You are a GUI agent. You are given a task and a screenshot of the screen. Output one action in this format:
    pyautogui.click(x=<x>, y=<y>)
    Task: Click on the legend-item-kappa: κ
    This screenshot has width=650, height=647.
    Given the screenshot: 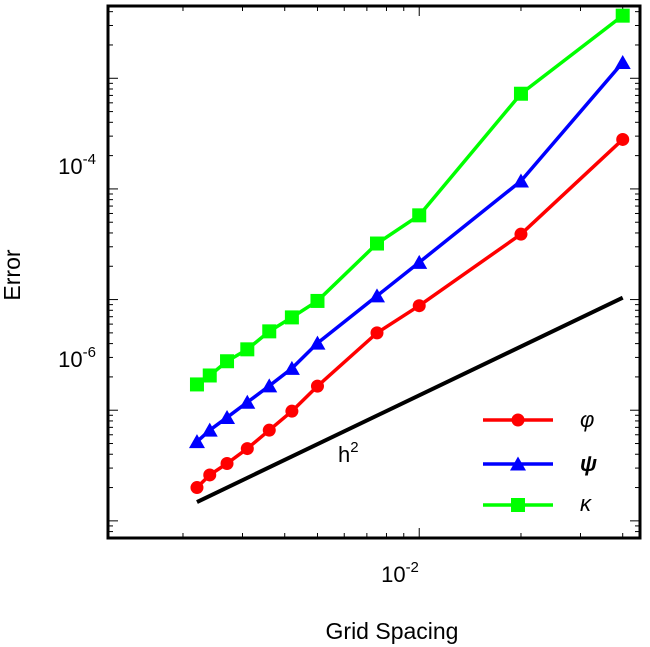 What is the action you would take?
    pyautogui.click(x=537, y=503)
    